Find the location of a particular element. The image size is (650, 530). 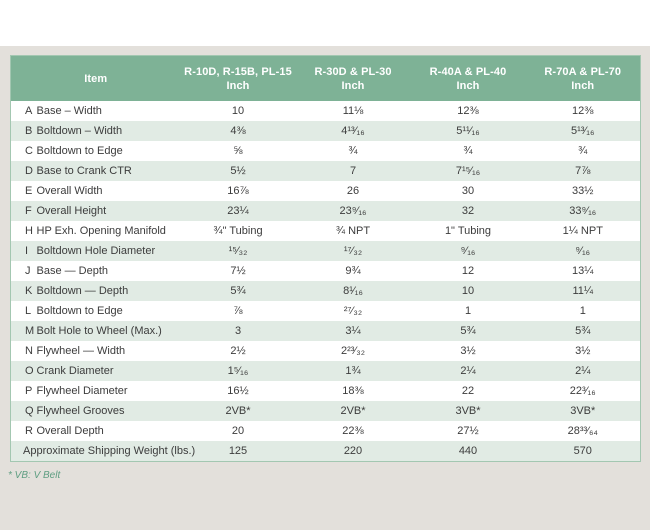

row-value: 12⅜ is located at coordinates (468, 111).